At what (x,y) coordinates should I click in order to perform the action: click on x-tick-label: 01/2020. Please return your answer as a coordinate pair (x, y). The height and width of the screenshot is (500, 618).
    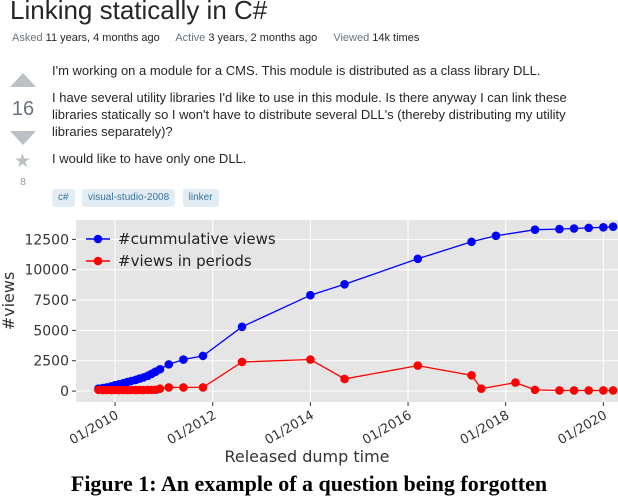
    Looking at the image, I should click on (582, 428).